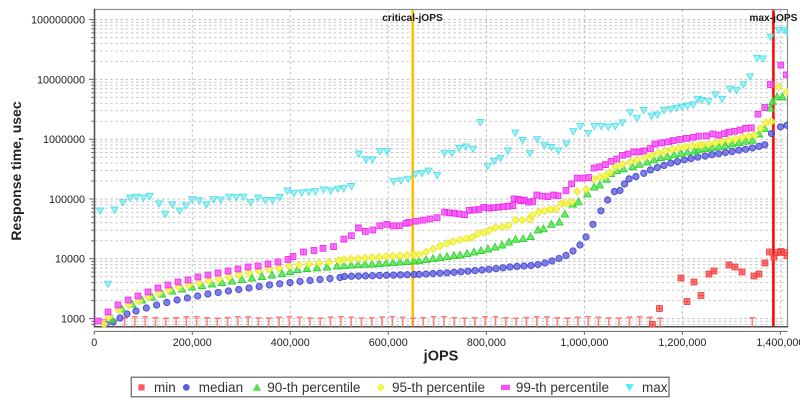  What do you see at coordinates (388, 343) in the screenshot?
I see `svg-text: 600,000` at bounding box center [388, 343].